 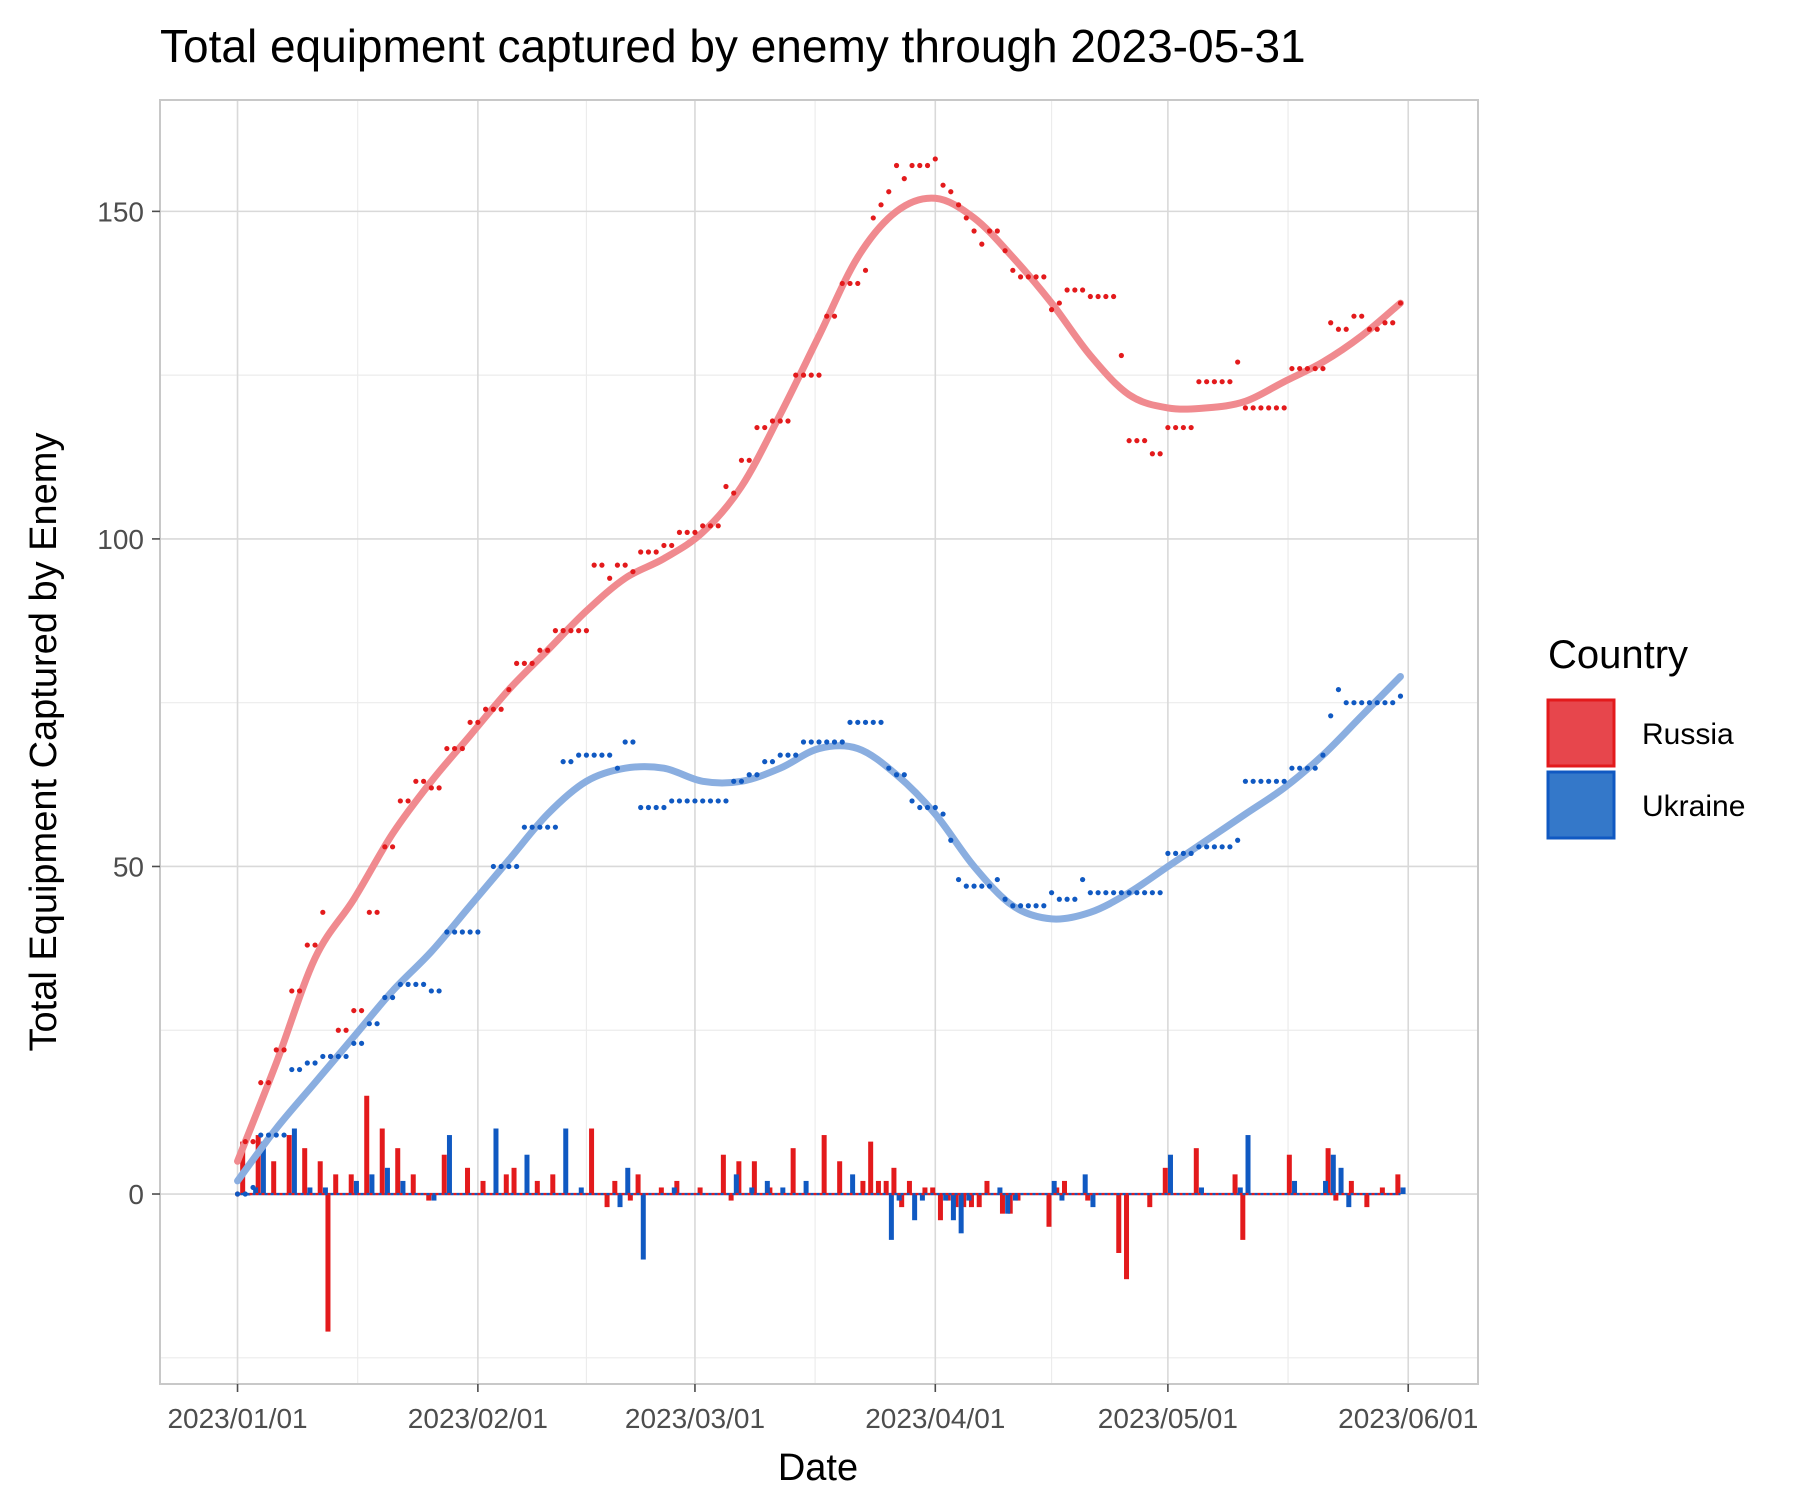 What do you see at coordinates (44, 742) in the screenshot?
I see `y-axis-title: Total Equipment Captured by Enemy` at bounding box center [44, 742].